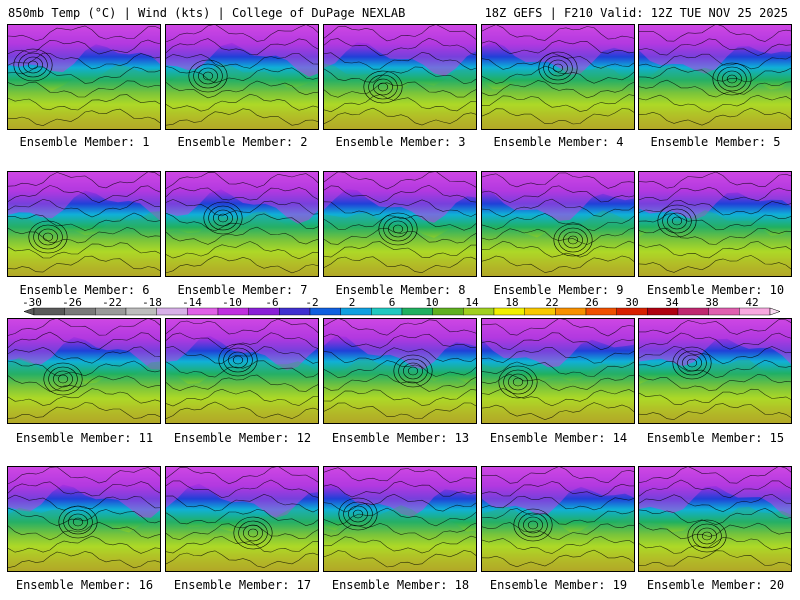 This screenshot has height=600, width=800. I want to click on colorbar-tick-label: 26, so click(591, 302).